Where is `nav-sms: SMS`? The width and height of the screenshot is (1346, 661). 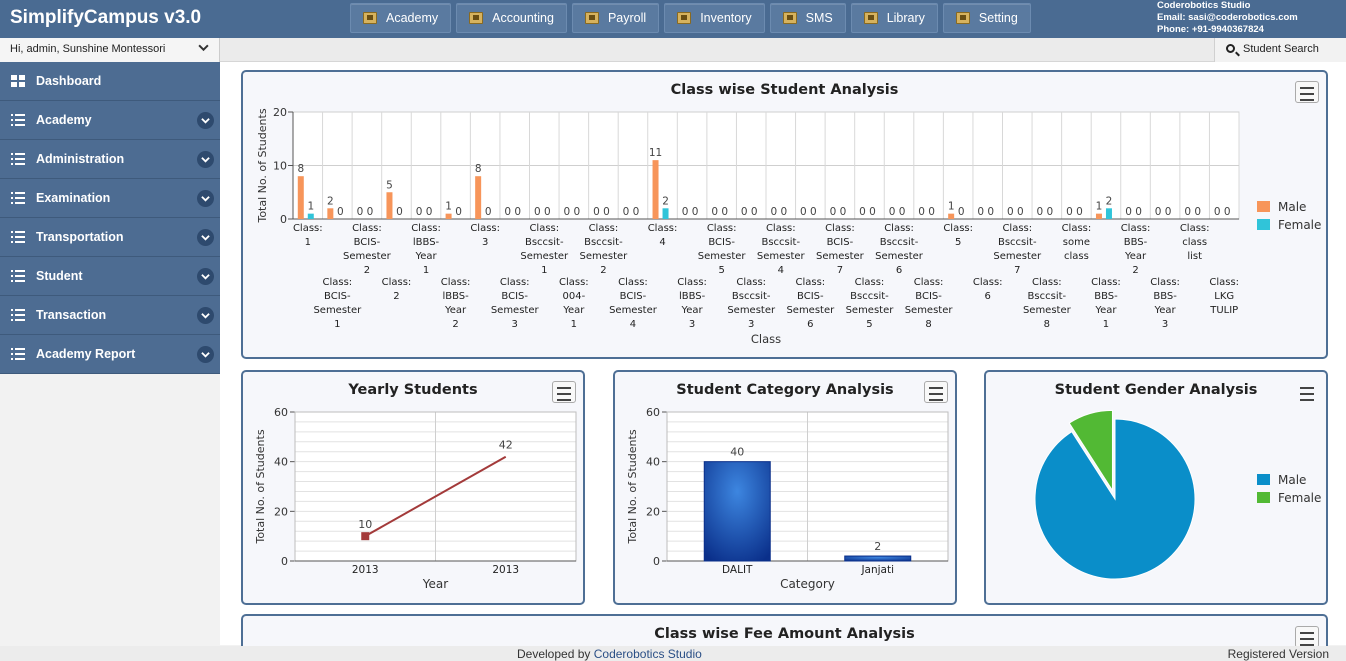
nav-sms: SMS is located at coordinates (807, 18).